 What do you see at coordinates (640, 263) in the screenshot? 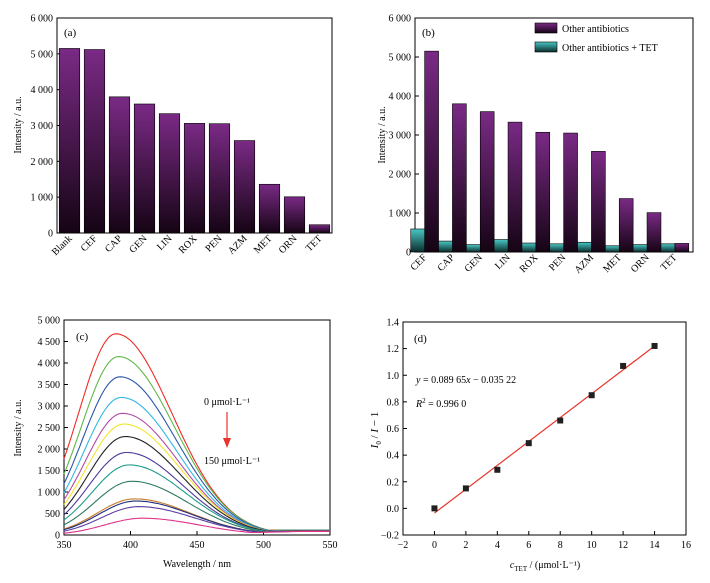
I see `panel-b-category-label: ORN` at bounding box center [640, 263].